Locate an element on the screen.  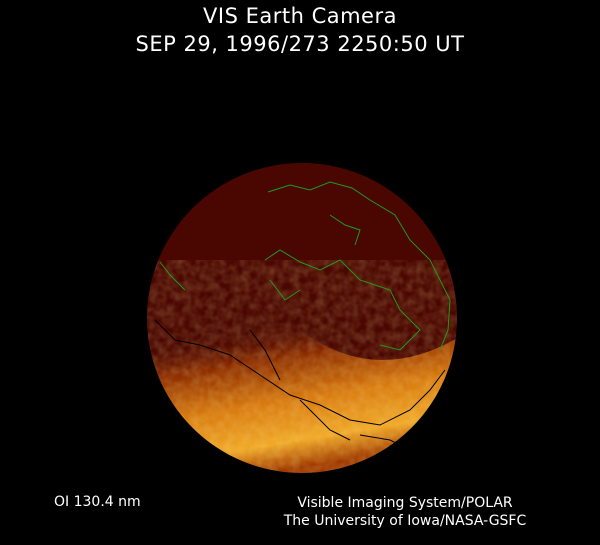
institution-label: The University of Iowa/NASA-GSFC is located at coordinates (405, 521).